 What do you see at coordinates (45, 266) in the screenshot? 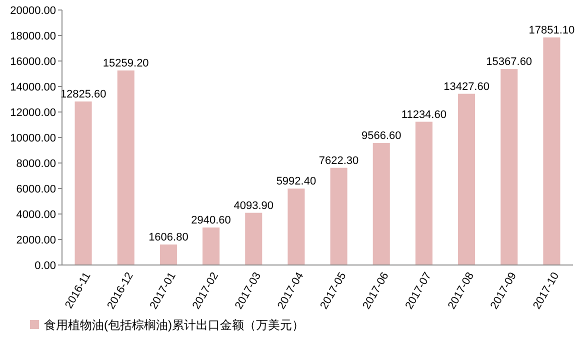
I see `y-tick-label: 0.00` at bounding box center [45, 266].